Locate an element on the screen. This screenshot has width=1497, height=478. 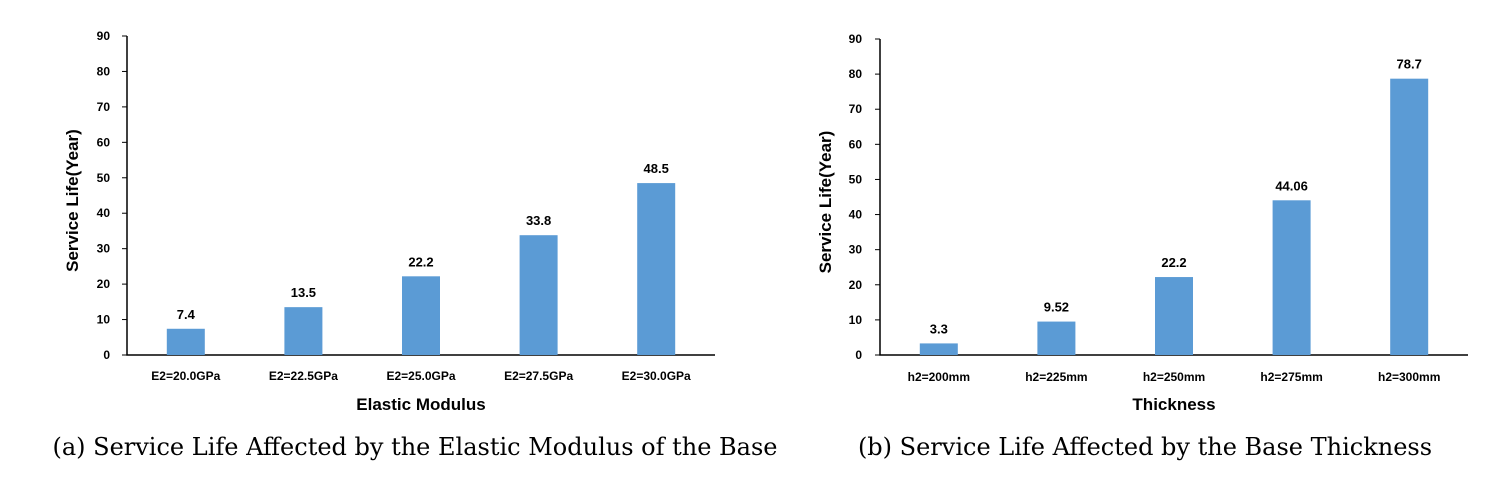
x-axis-title: Thickness is located at coordinates (1173, 404).